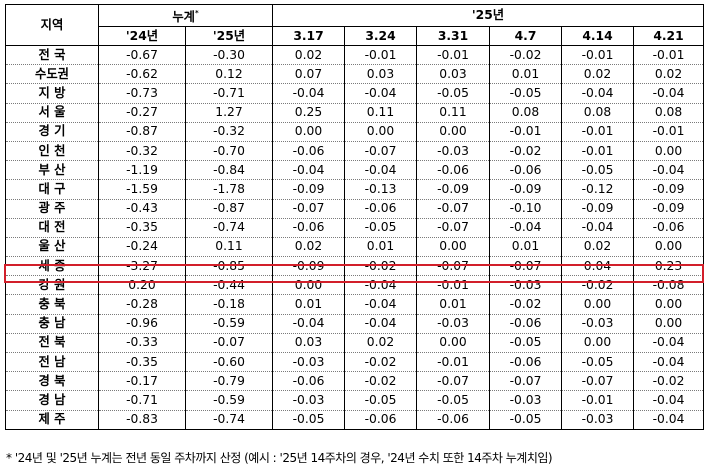 The height and width of the screenshot is (471, 710). I want to click on table-row: 전 북 -0.33 -0.07 0.03 0.02 0.00 -0.05 0.00 -0.04, so click(355, 343).